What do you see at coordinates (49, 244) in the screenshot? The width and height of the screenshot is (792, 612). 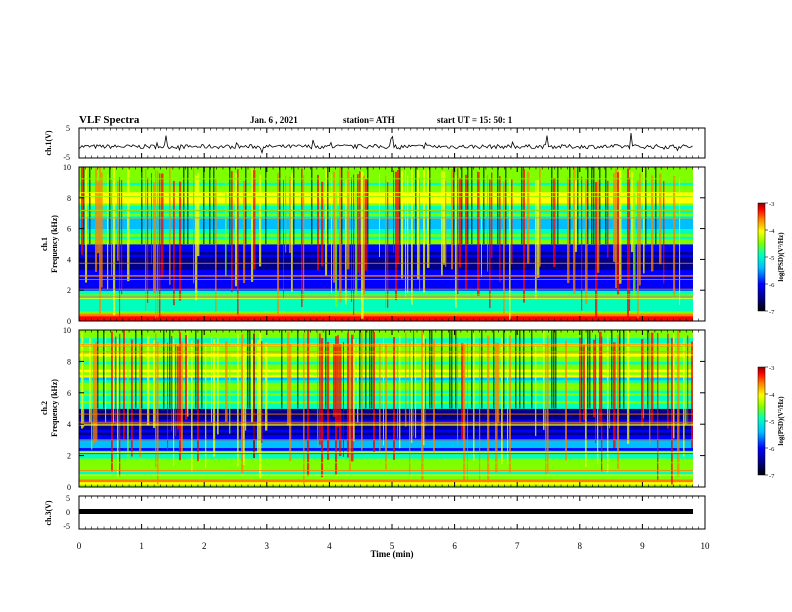 I see `ch1-spectrogram-ylabel: ch.1Frequency (kHz)` at bounding box center [49, 244].